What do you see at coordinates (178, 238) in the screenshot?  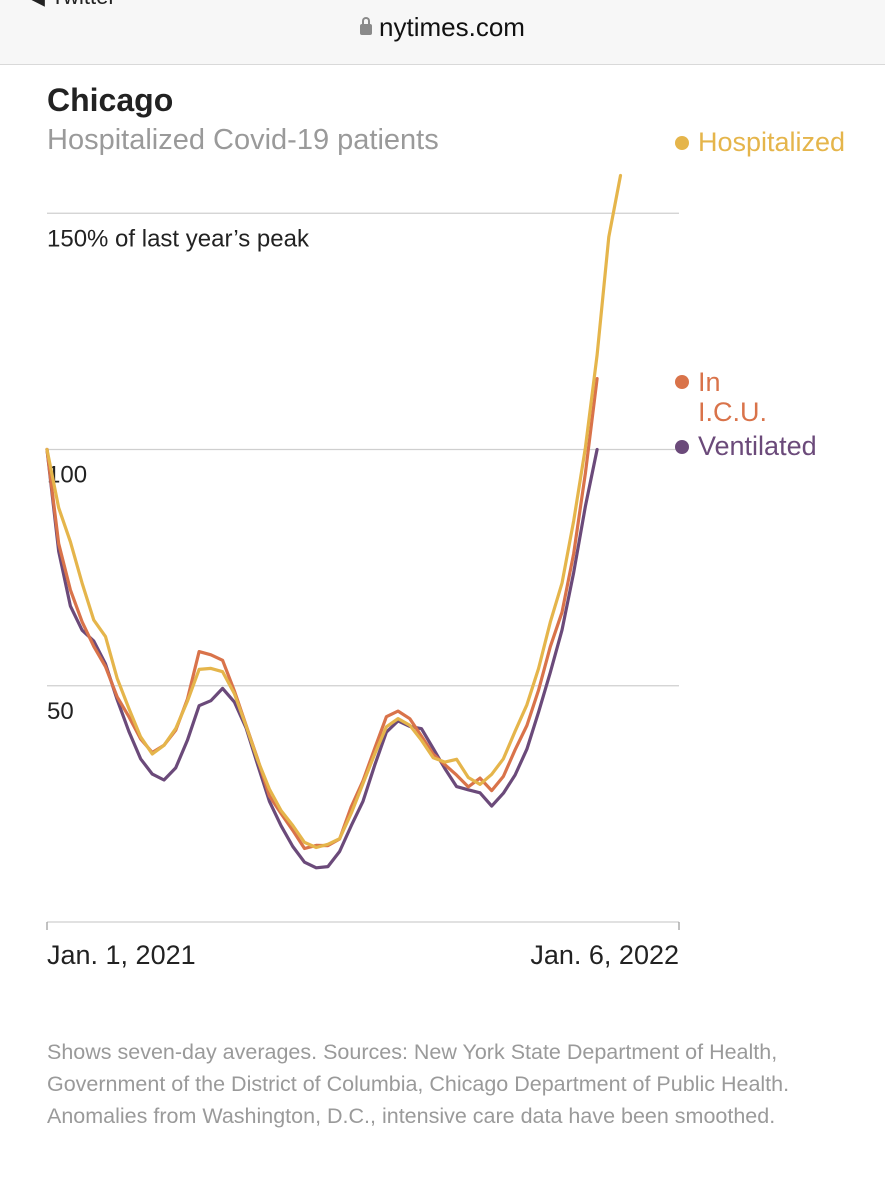 I see `y-tick-label-150: 150% of last year’s peak` at bounding box center [178, 238].